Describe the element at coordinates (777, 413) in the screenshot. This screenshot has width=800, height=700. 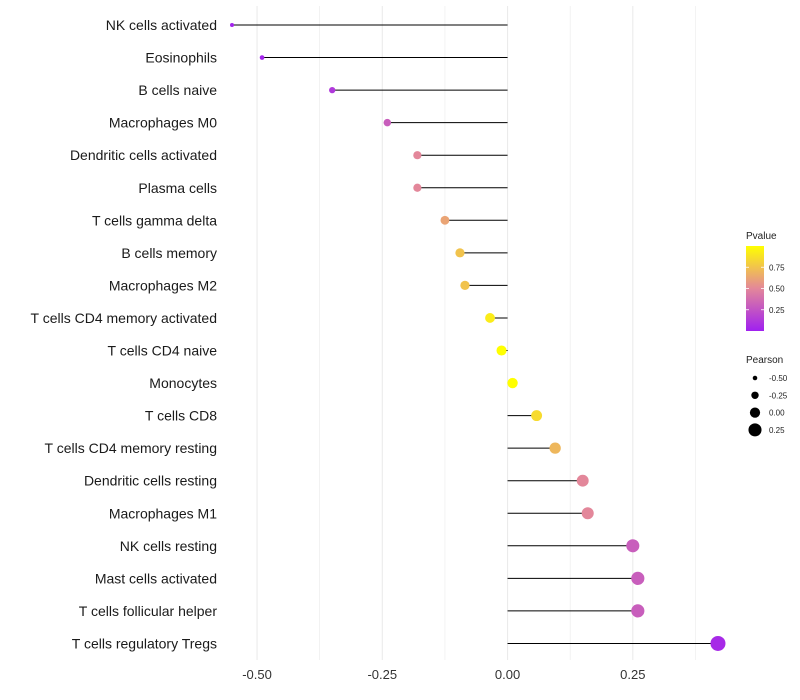
I see `size-legend-label: 0.00` at that location.